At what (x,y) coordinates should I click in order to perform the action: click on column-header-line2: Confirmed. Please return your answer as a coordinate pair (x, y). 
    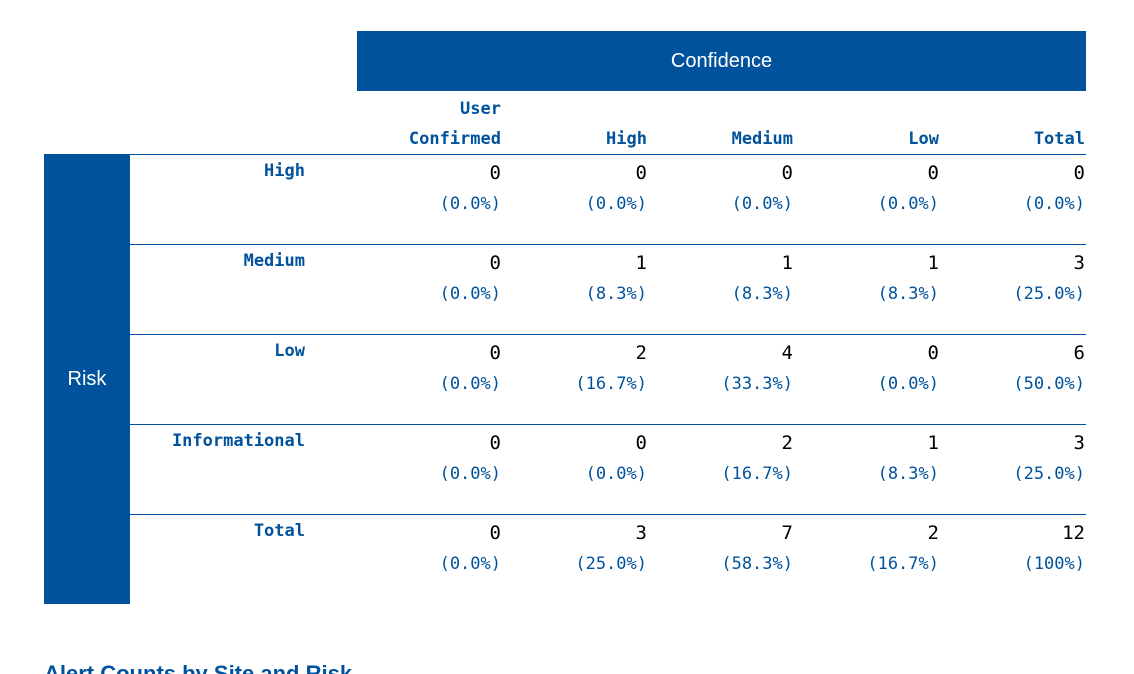
    Looking at the image, I should click on (454, 139).